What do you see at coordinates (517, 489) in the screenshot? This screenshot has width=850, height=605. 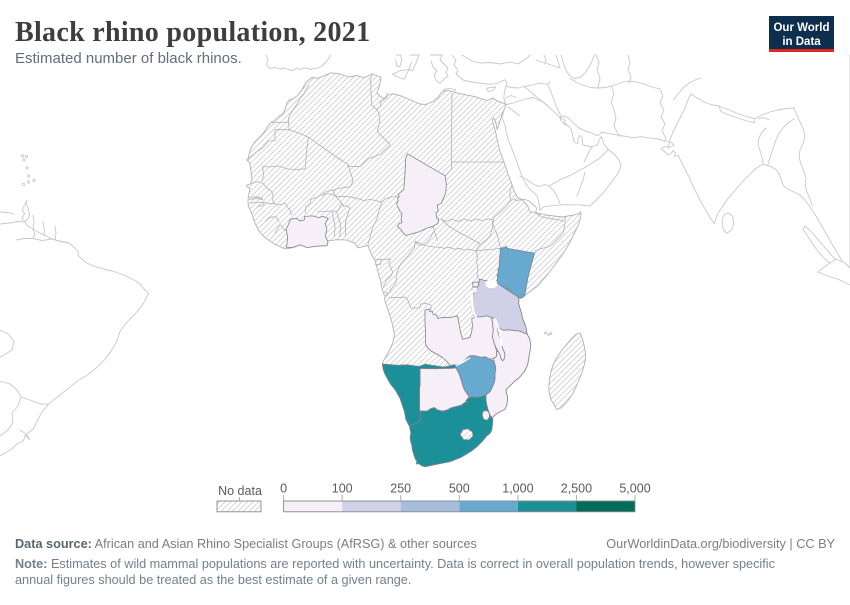 I see `svg-text: 1,000` at bounding box center [517, 489].